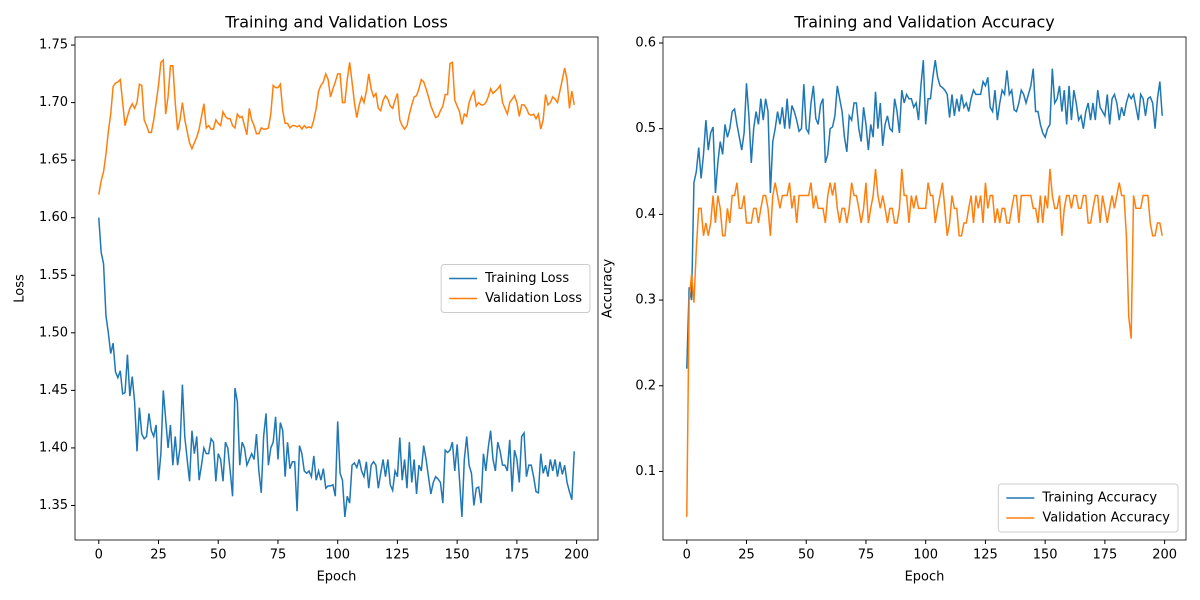  What do you see at coordinates (645, 128) in the screenshot?
I see `y-tick-label: 0.5` at bounding box center [645, 128].